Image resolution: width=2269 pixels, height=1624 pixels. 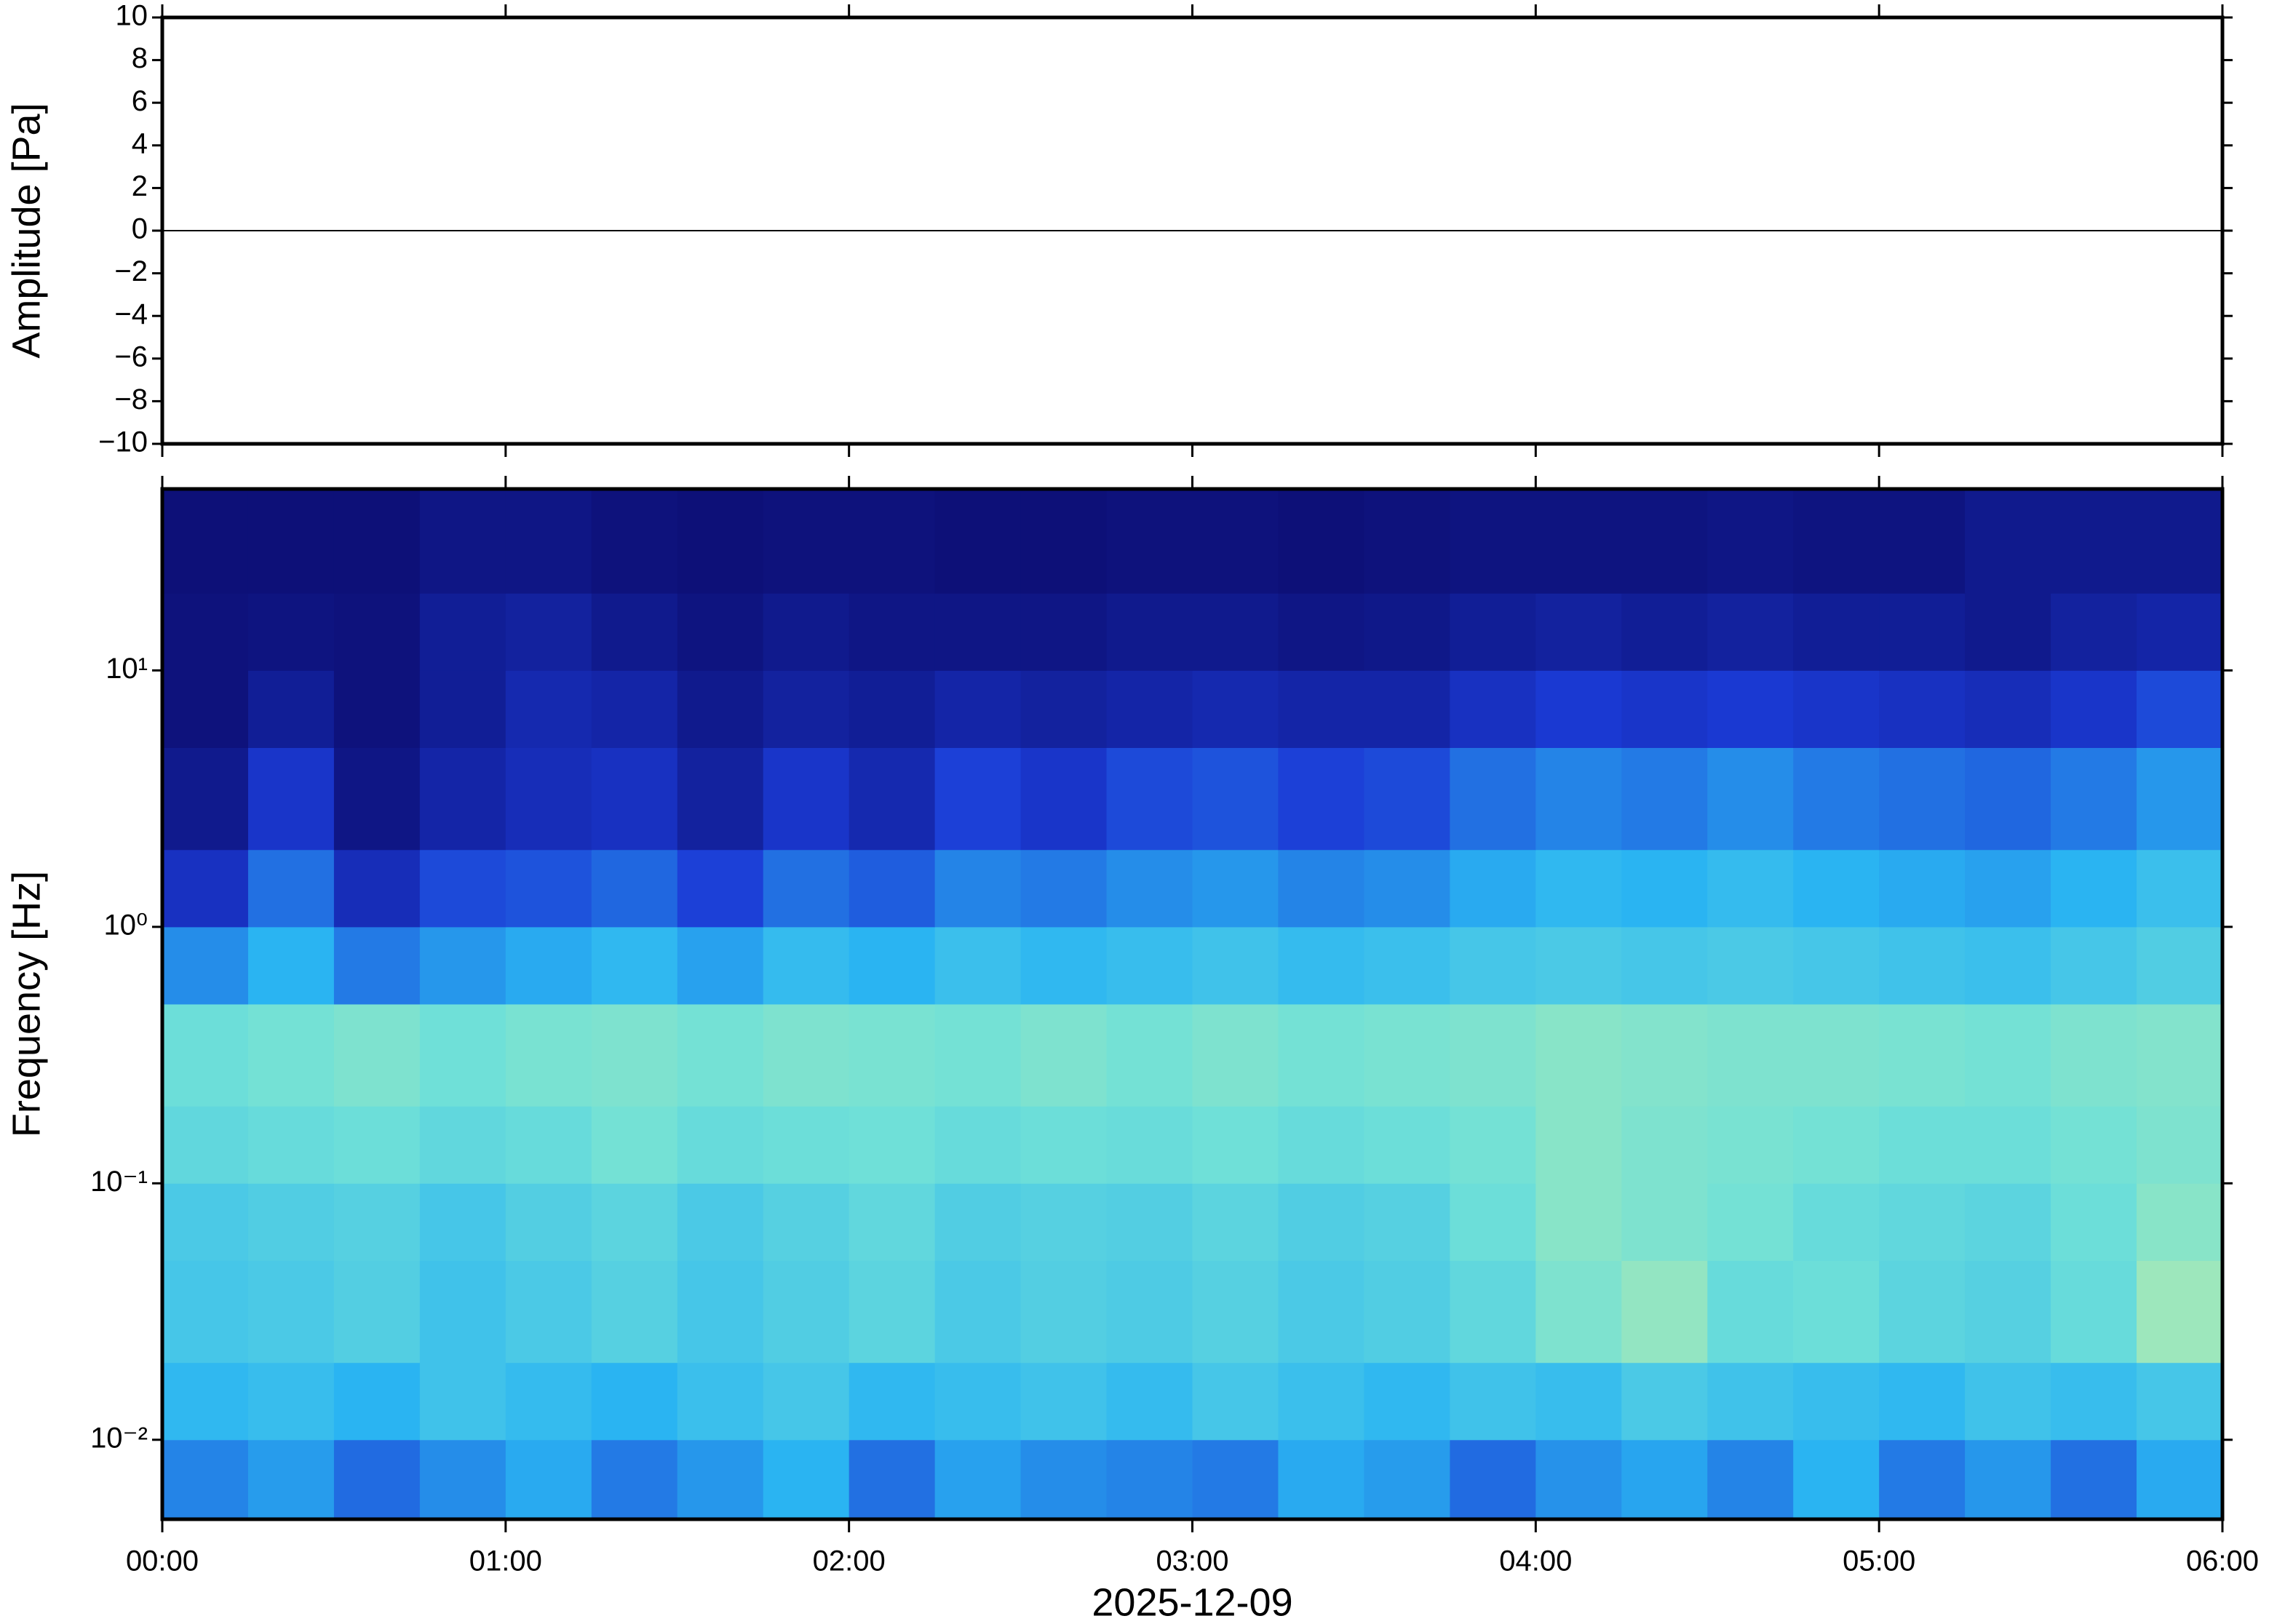 What do you see at coordinates (506, 1561) in the screenshot?
I see `x-tick-label: 01:00` at bounding box center [506, 1561].